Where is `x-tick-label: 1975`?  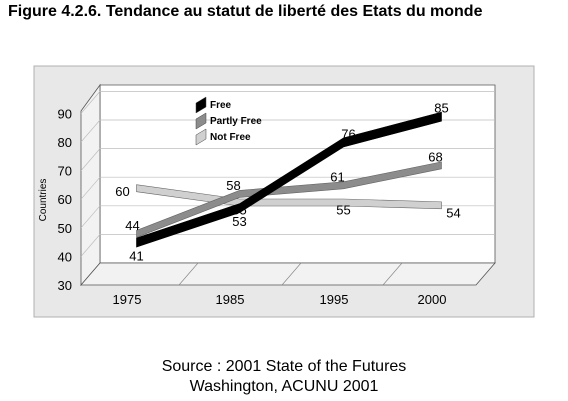
x-tick-label: 1975 is located at coordinates (127, 299).